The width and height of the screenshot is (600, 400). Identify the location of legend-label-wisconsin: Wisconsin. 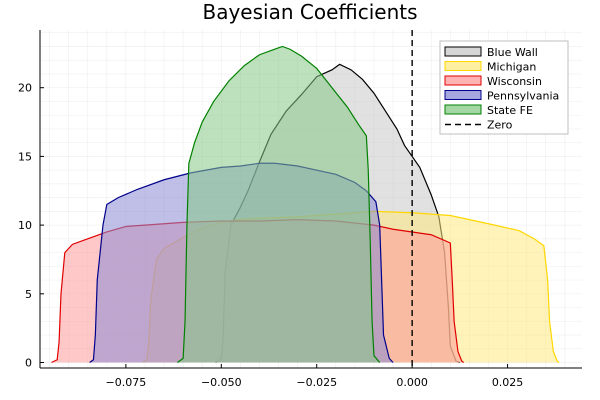
(514, 81).